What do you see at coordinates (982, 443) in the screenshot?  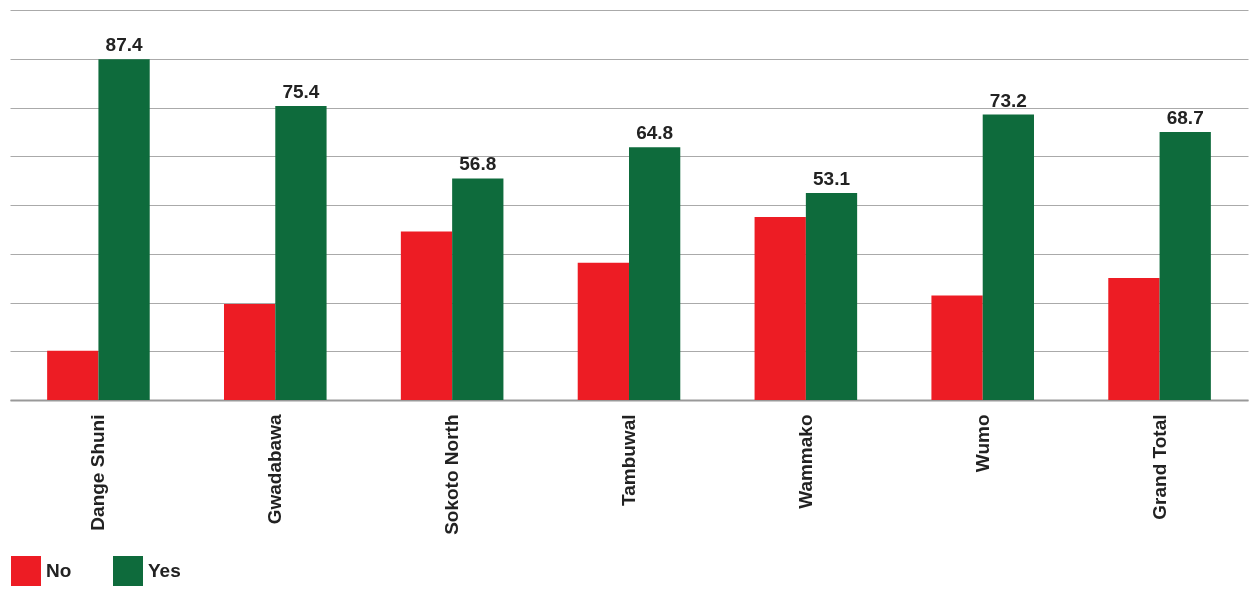 I see `x-tick-label: Wumo` at bounding box center [982, 443].